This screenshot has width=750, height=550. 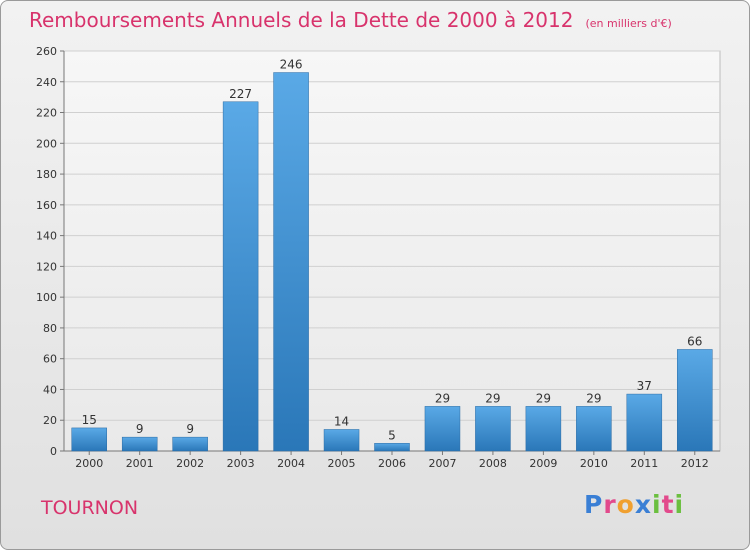 What do you see at coordinates (341, 421) in the screenshot?
I see `data-label: 14` at bounding box center [341, 421].